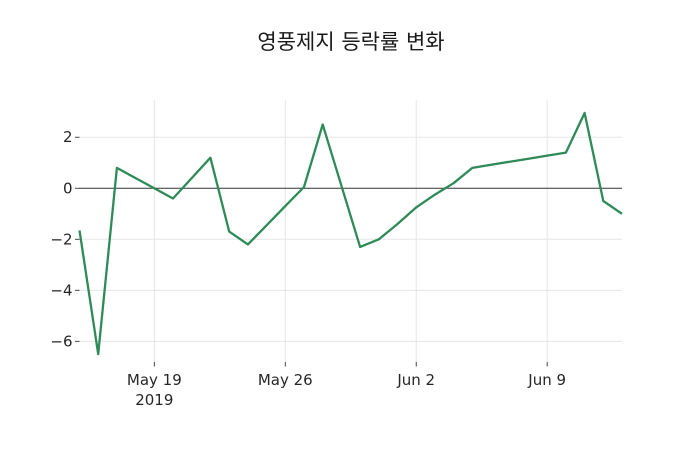  What do you see at coordinates (546, 380) in the screenshot?
I see `x-tick-label: Jun 9` at bounding box center [546, 380].